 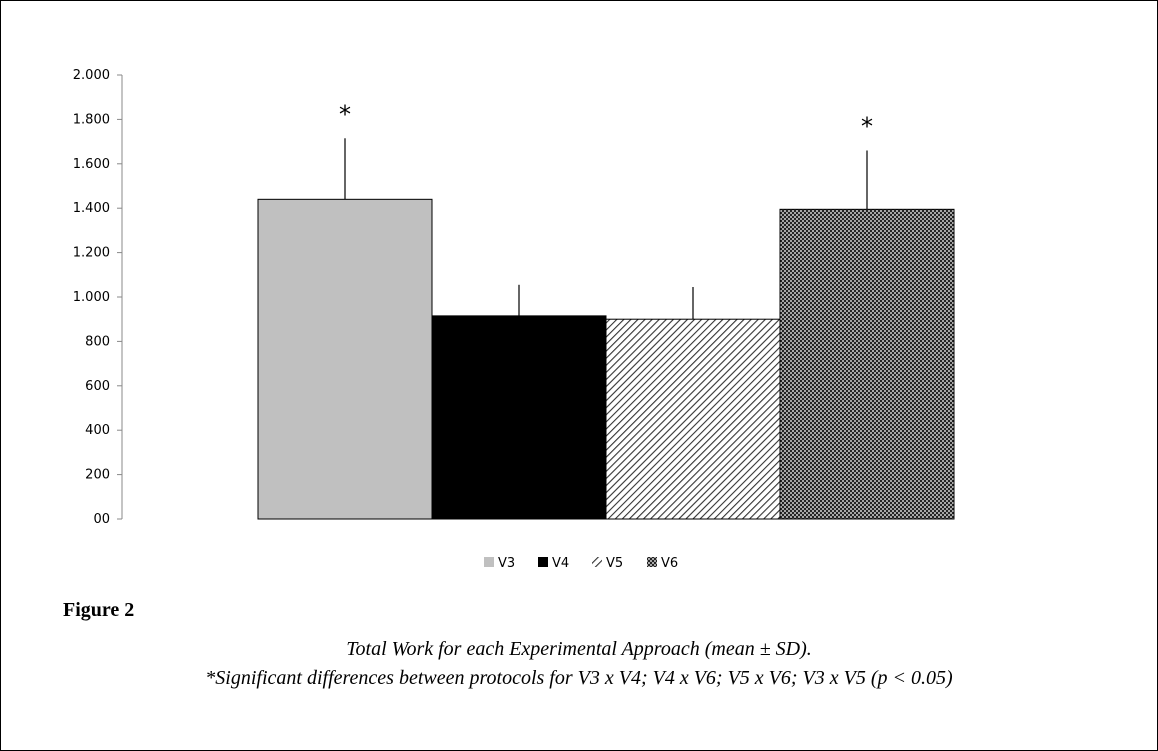 What do you see at coordinates (91, 208) in the screenshot?
I see `y-tick-label: 1.400` at bounding box center [91, 208].